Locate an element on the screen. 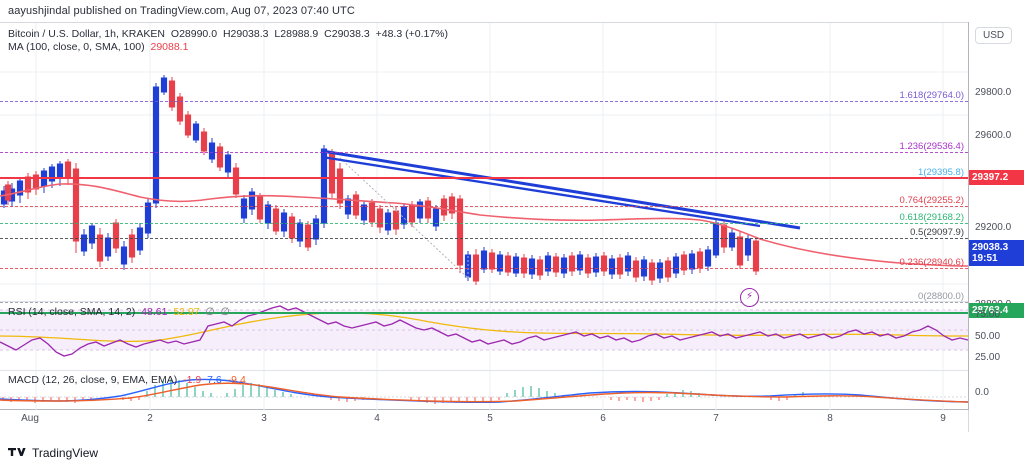  indicator-tick-3: 0.0 is located at coordinates (982, 392).